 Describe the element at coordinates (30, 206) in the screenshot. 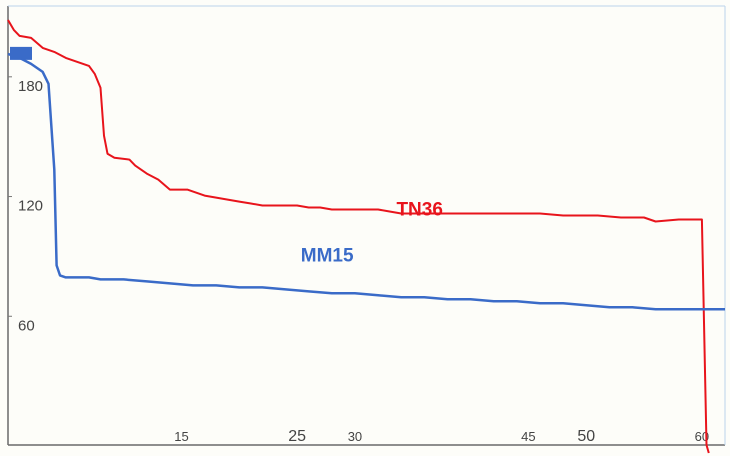

I see `y-tick-label: 120` at that location.